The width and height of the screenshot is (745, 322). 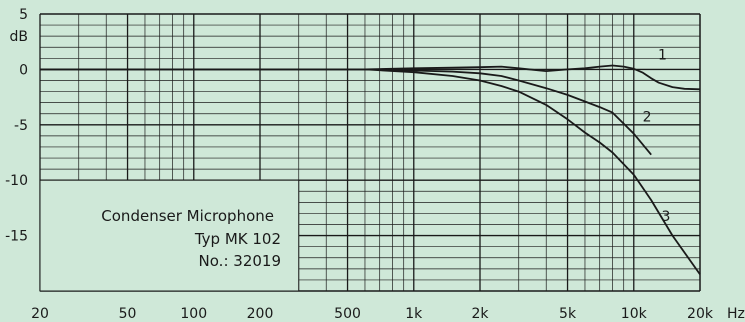 I want to click on x-tick-label: 100, so click(x=193, y=314).